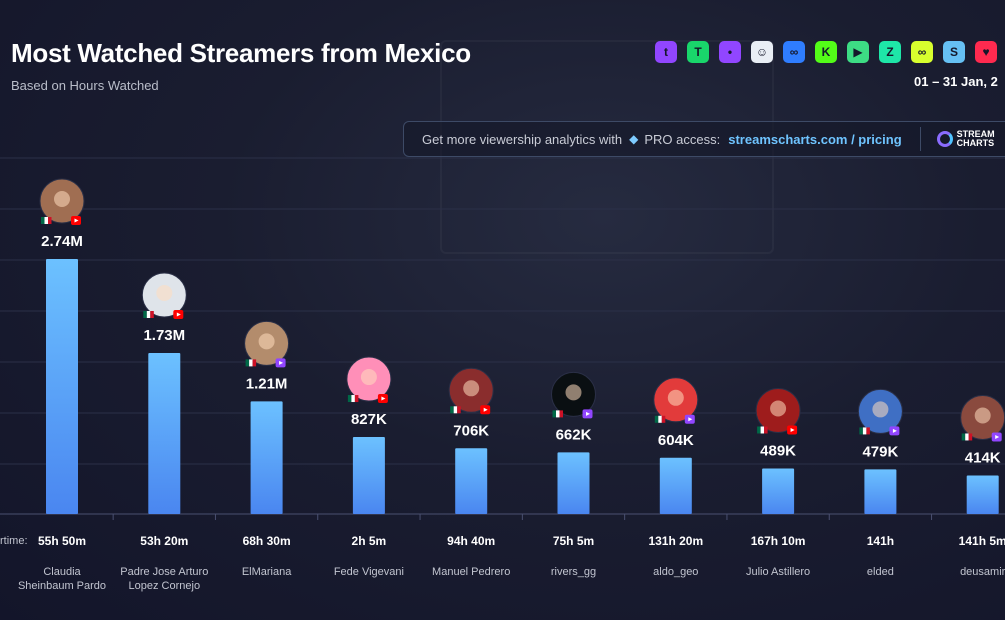 This screenshot has height=620, width=1005. What do you see at coordinates (762, 52) in the screenshot?
I see `ghost-icon: ☺` at bounding box center [762, 52].